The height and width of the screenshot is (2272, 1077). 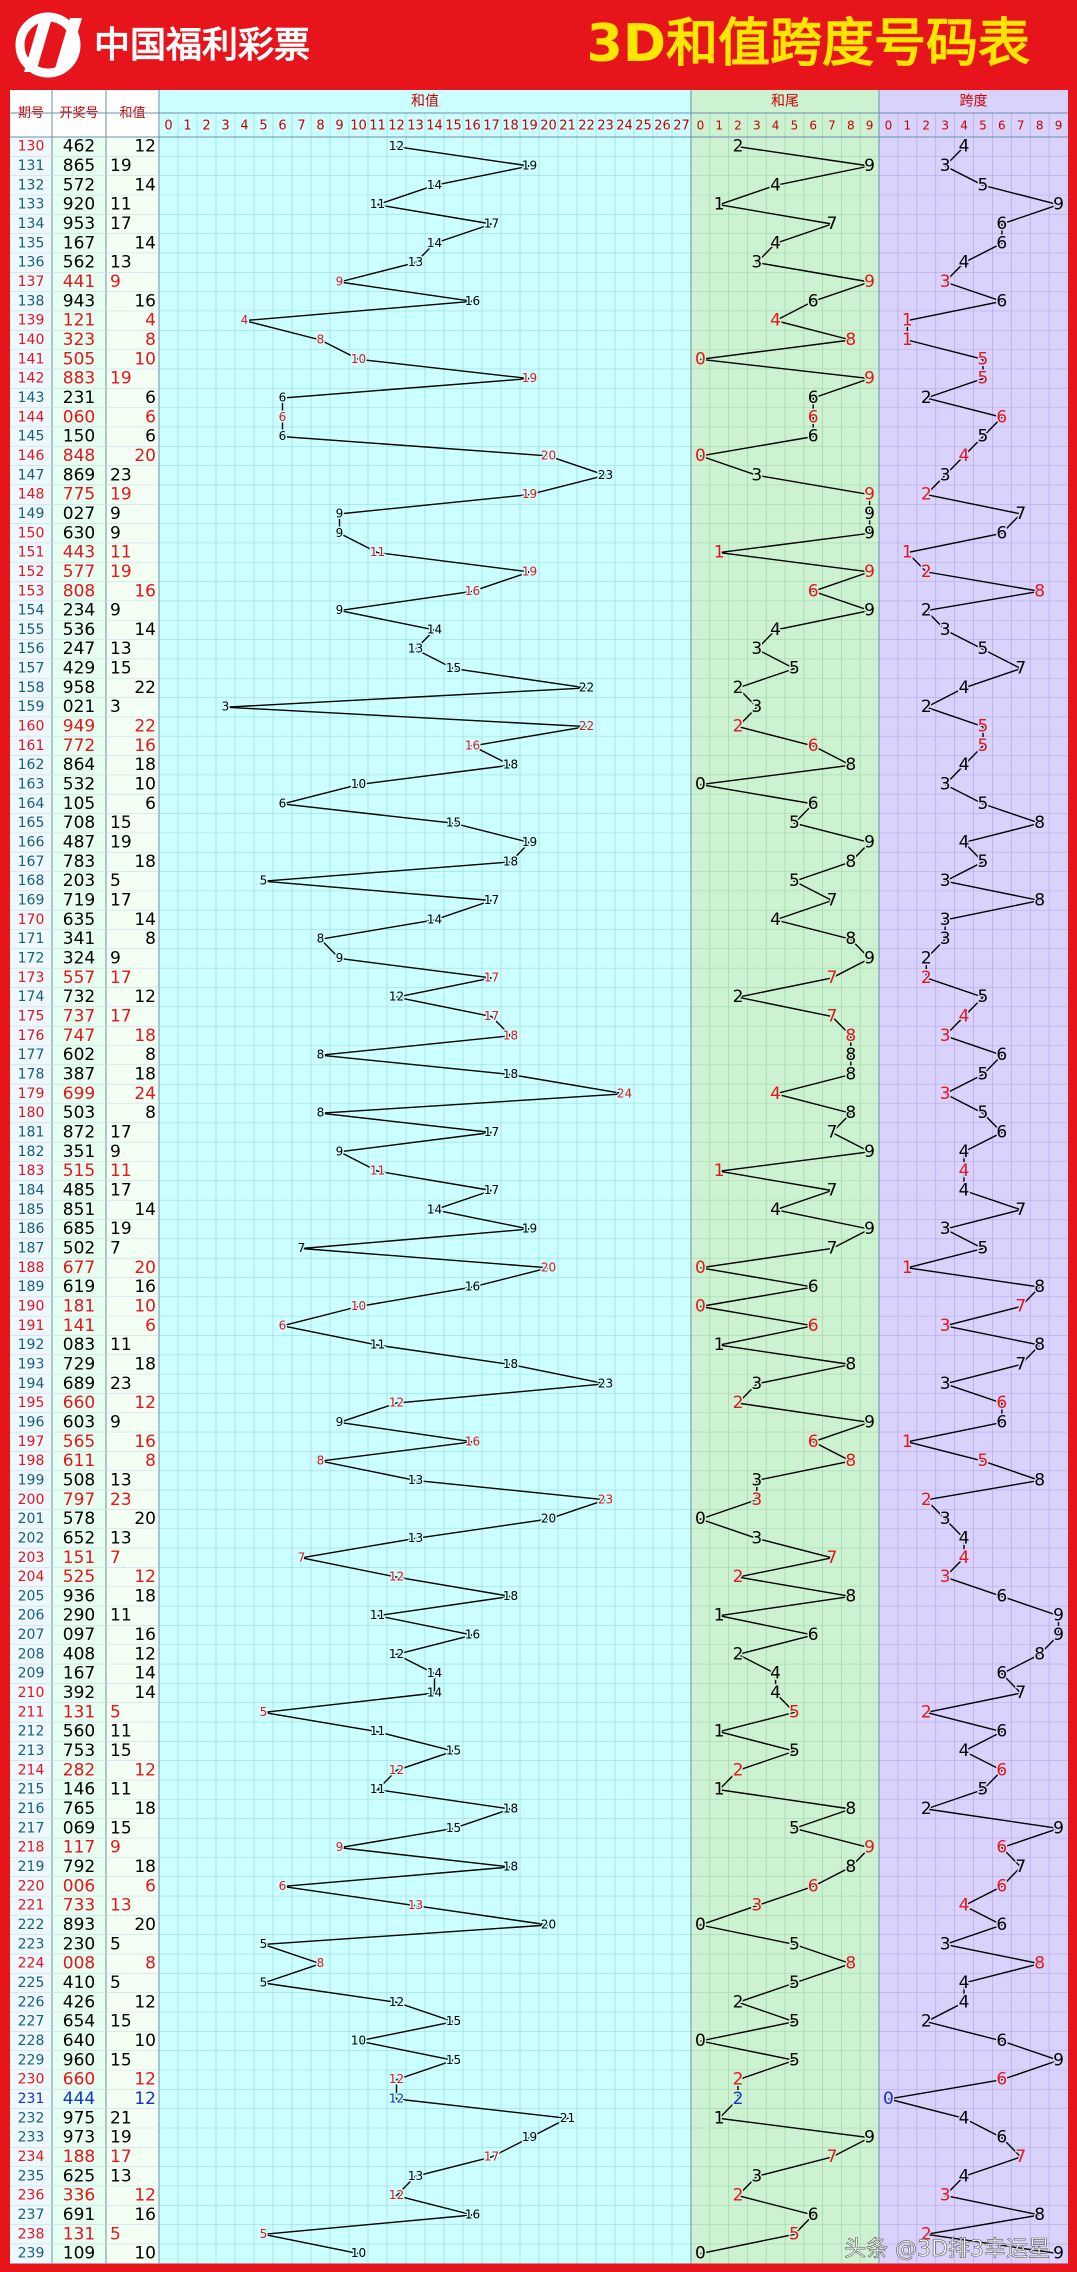 I want to click on logo-icon, so click(x=48, y=45).